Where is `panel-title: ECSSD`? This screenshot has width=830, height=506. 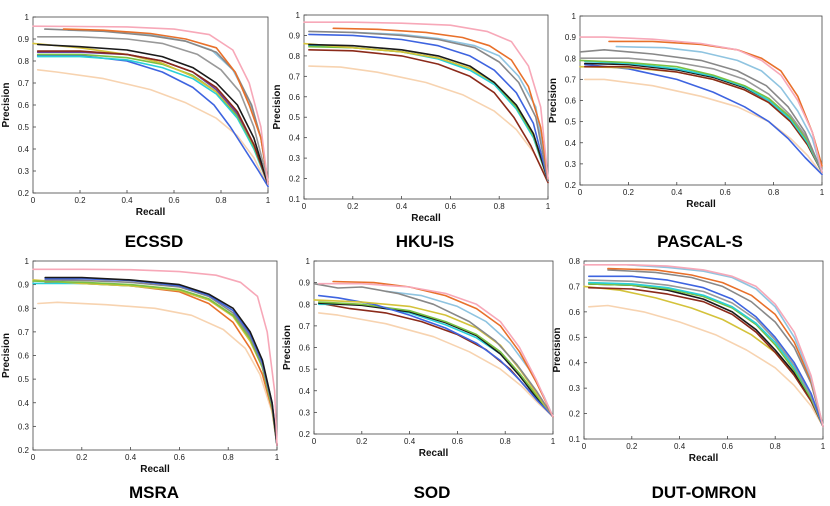 panel-title: ECSSD is located at coordinates (154, 241).